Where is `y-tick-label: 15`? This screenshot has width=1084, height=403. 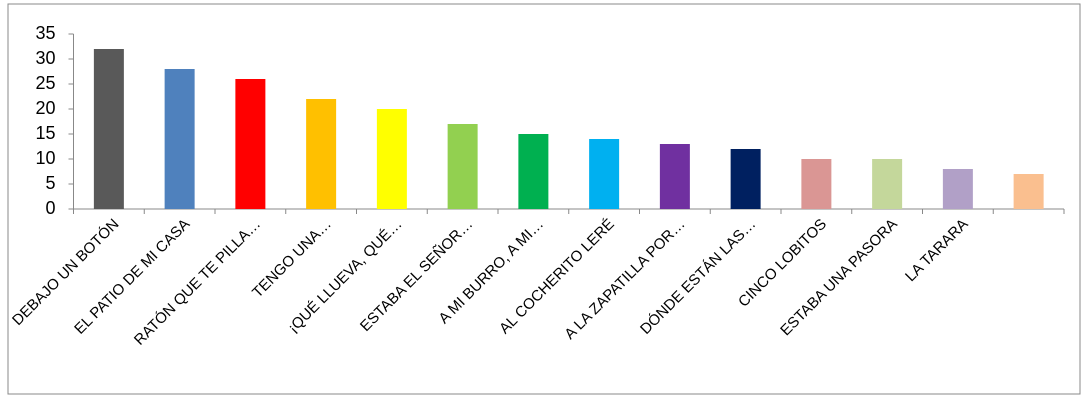
y-tick-label: 15 is located at coordinates (45, 133).